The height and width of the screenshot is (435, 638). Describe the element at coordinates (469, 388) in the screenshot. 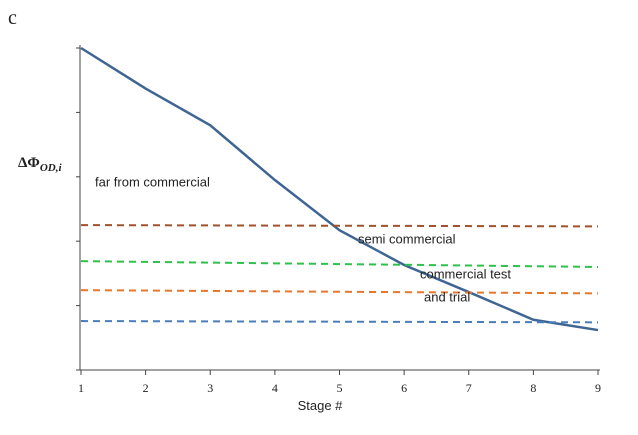

I see `x-tick-label: 7` at that location.